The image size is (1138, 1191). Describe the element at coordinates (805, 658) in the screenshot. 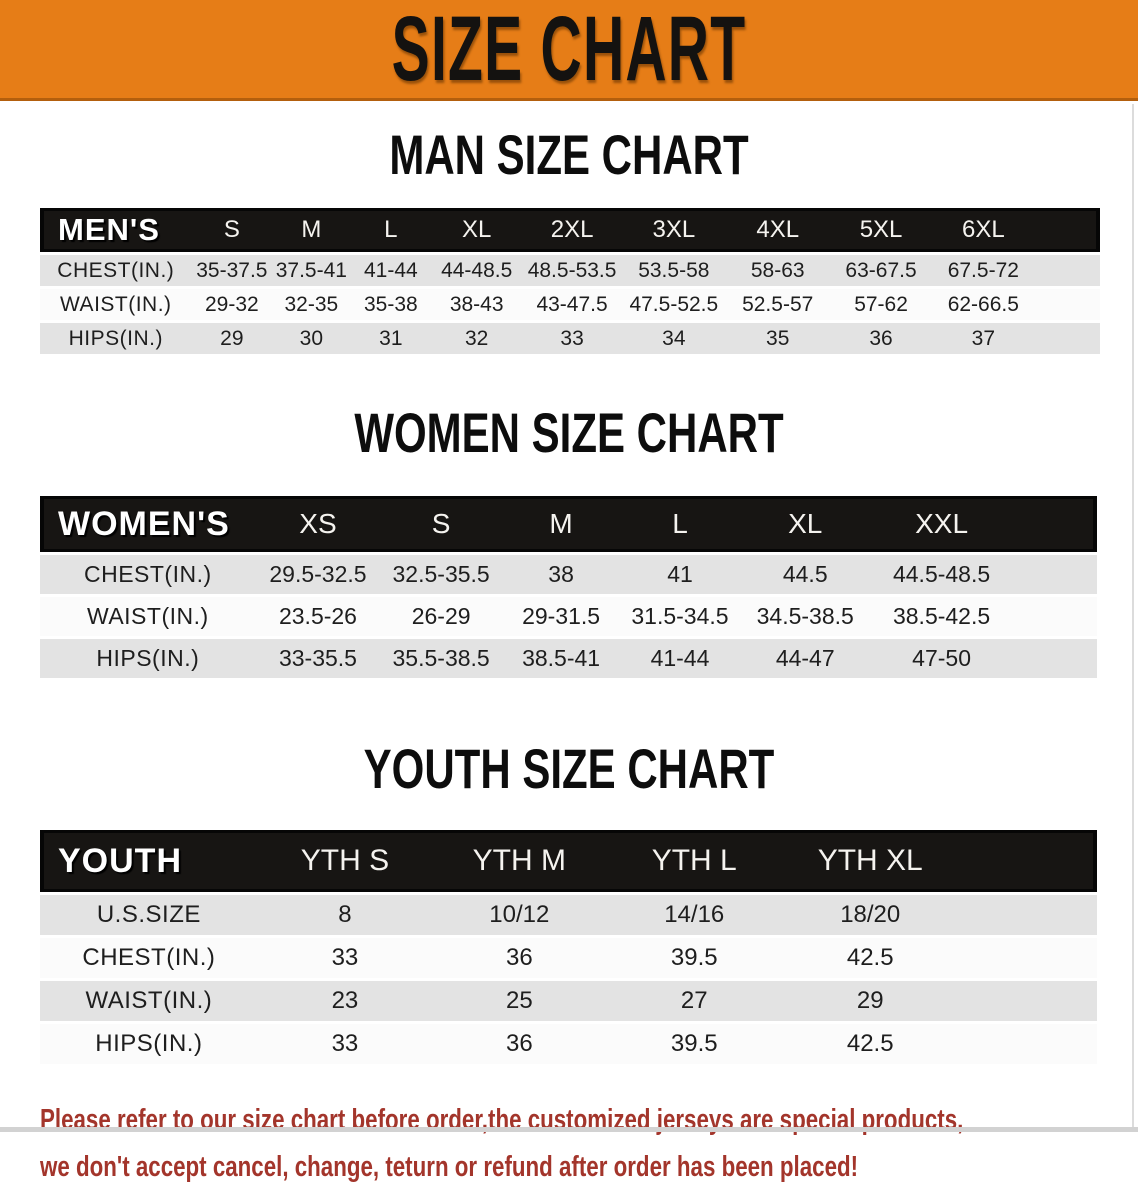

I see `size-value: 44-47` at that location.